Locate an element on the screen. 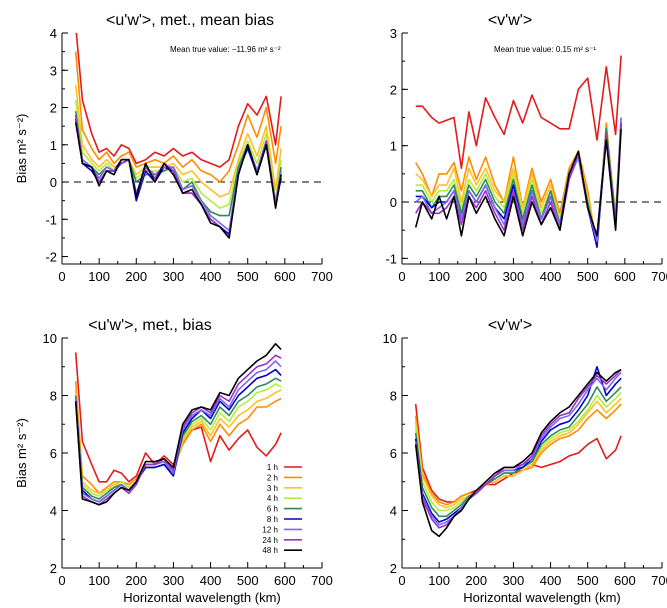  series-line-24h is located at coordinates (178, 430).